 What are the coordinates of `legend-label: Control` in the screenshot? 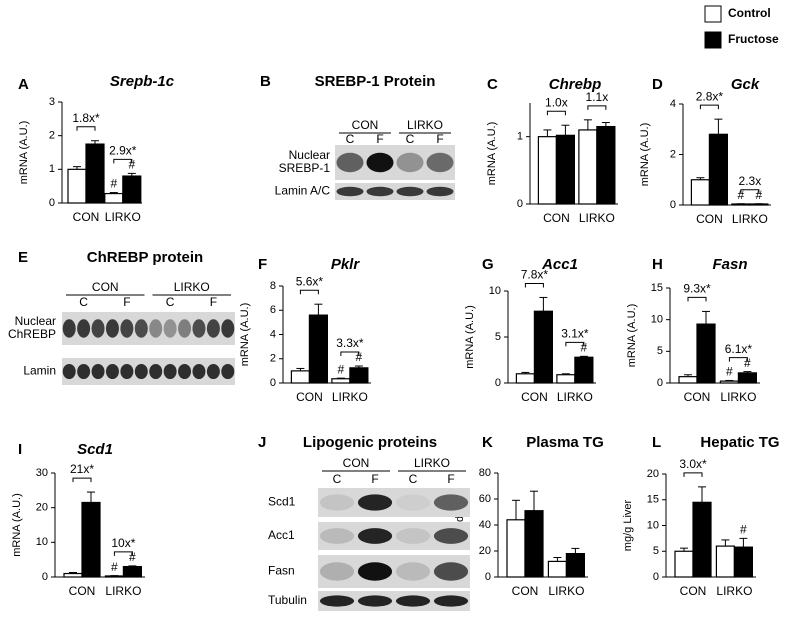 It's located at (749, 13).